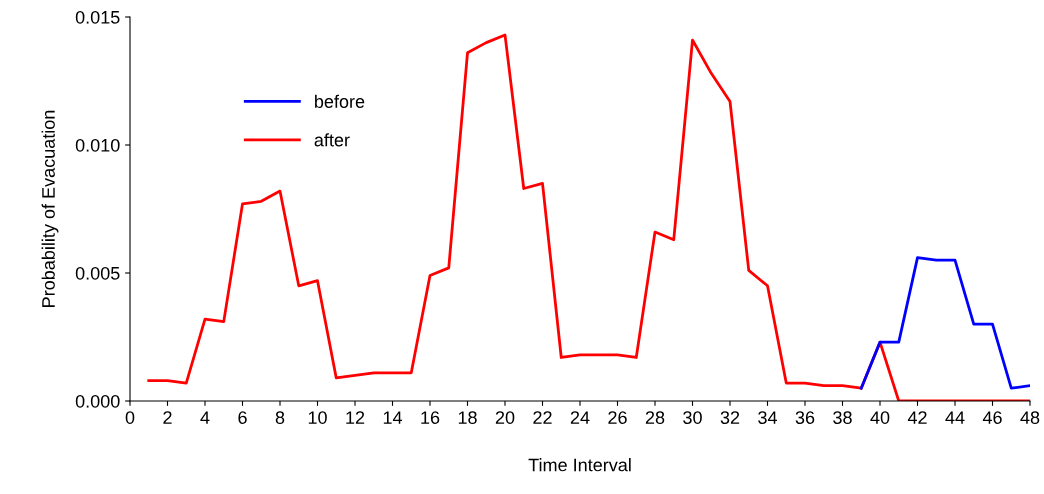  What do you see at coordinates (97, 273) in the screenshot?
I see `y-tick-label: 0.005` at bounding box center [97, 273].